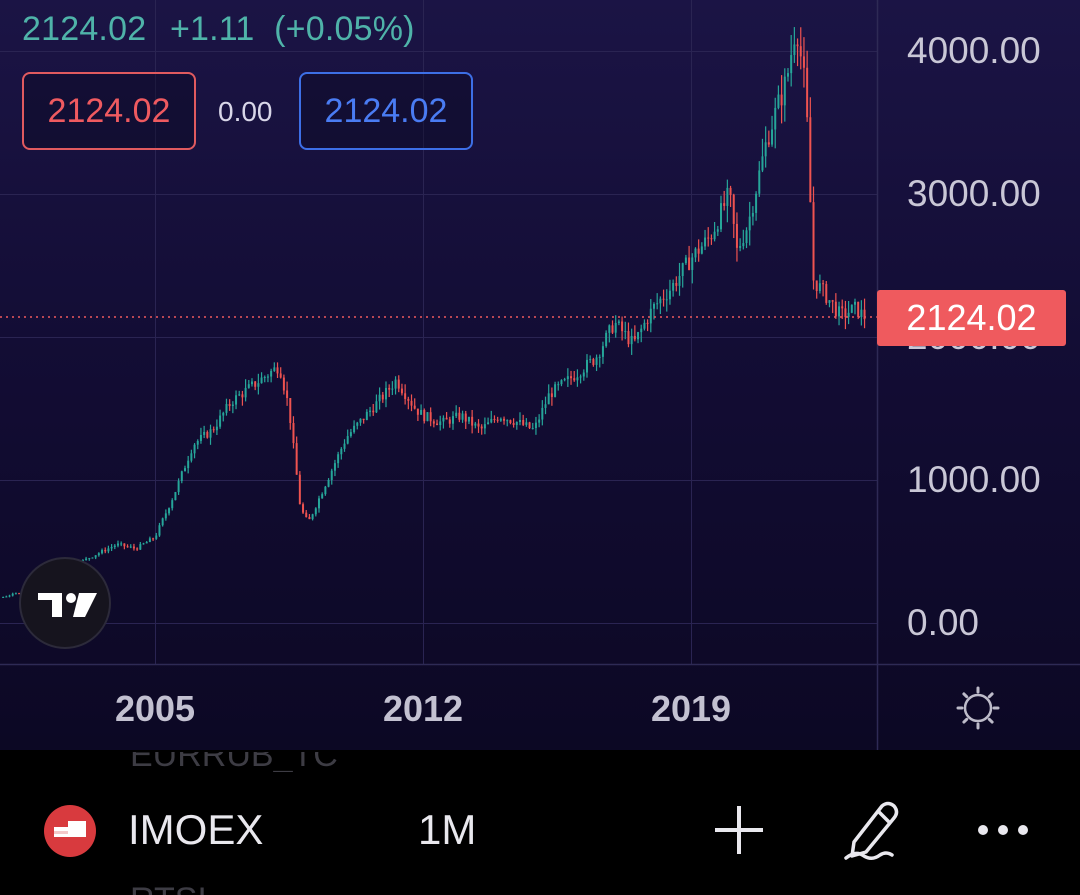 The height and width of the screenshot is (895, 1080). Describe the element at coordinates (974, 479) in the screenshot. I see `y-tick-label: 1000.00` at that location.